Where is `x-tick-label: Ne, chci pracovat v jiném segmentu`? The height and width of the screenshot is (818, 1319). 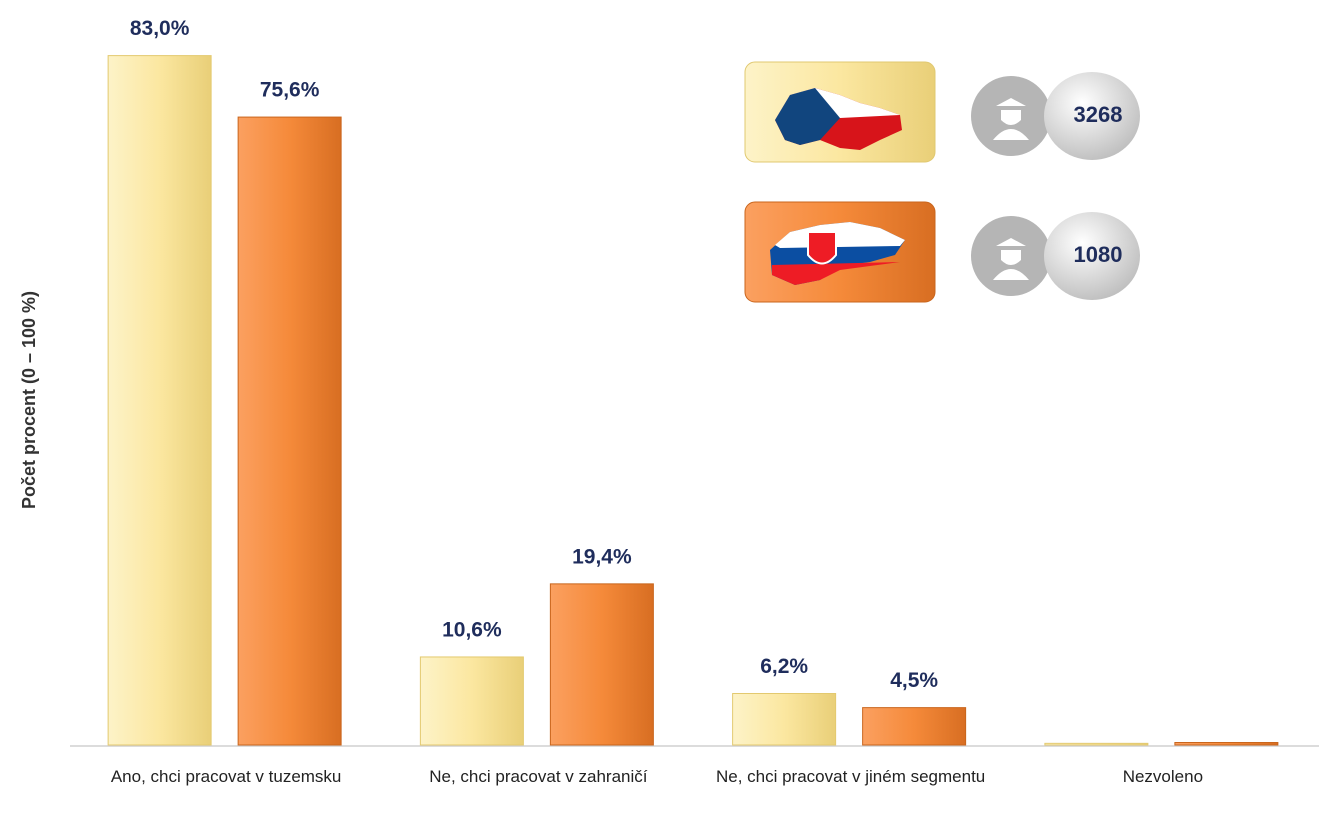
x-tick-label: Ne, chci pracovat v jiném segmentu is located at coordinates (850, 776).